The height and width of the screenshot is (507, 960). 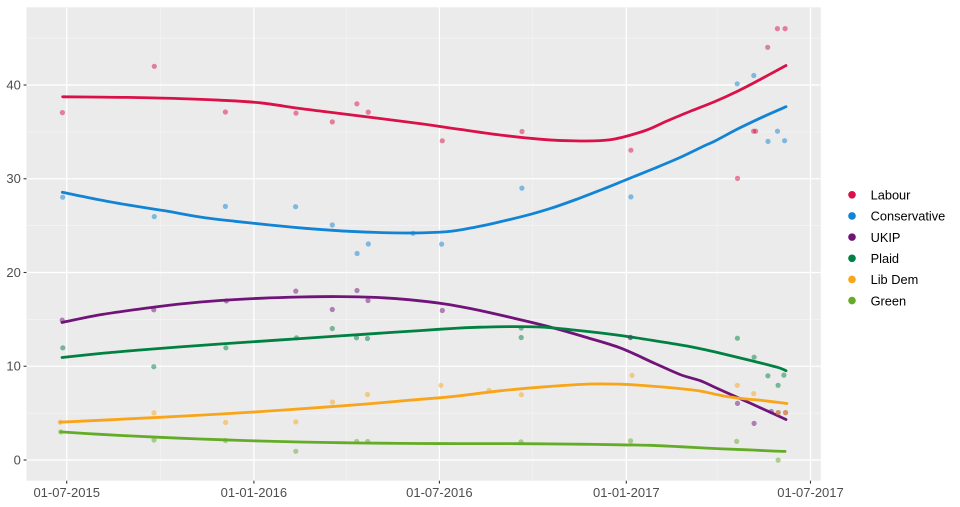 I want to click on svg-text: 0, so click(x=17, y=459).